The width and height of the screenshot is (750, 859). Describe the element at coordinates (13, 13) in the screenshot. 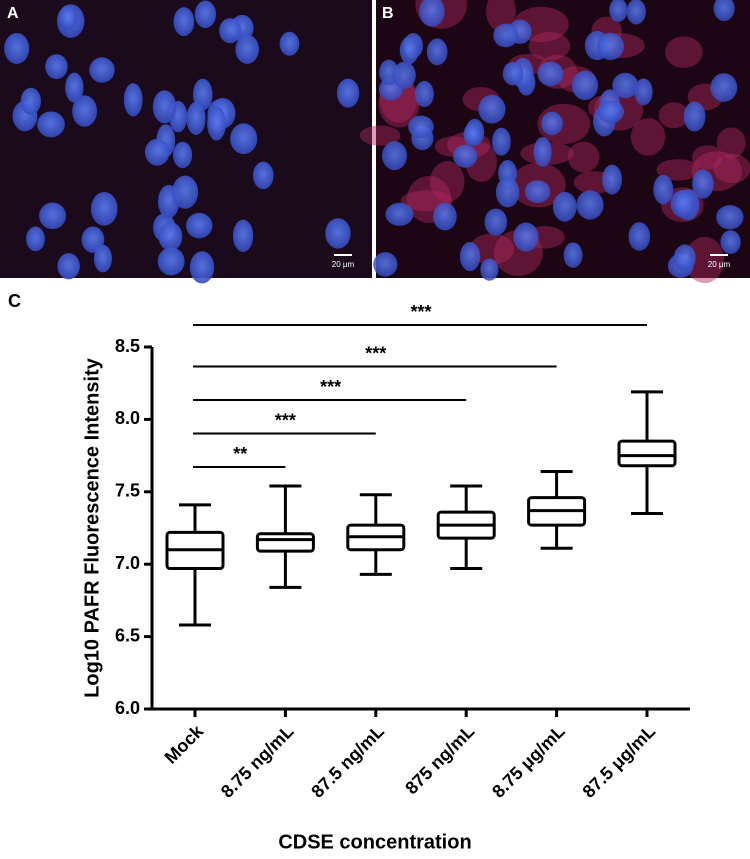

I see `panel-label: A` at that location.